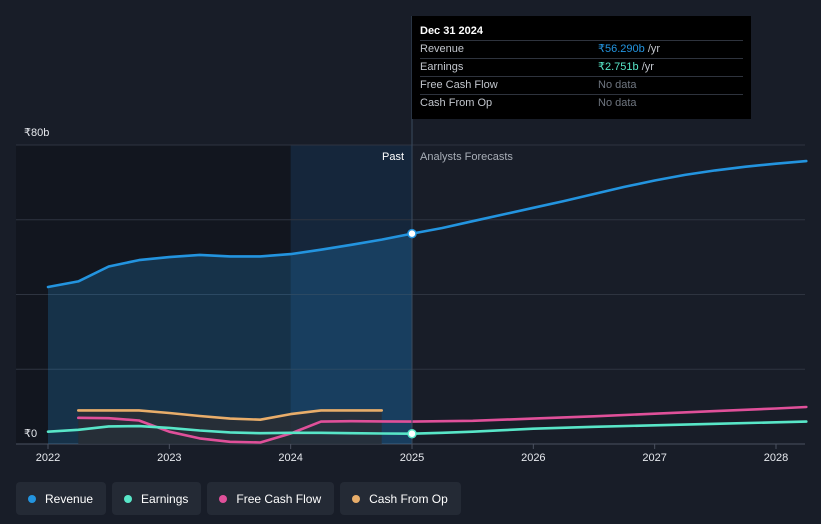 Image resolution: width=821 pixels, height=524 pixels. I want to click on x-tick-label: 2024, so click(290, 458).